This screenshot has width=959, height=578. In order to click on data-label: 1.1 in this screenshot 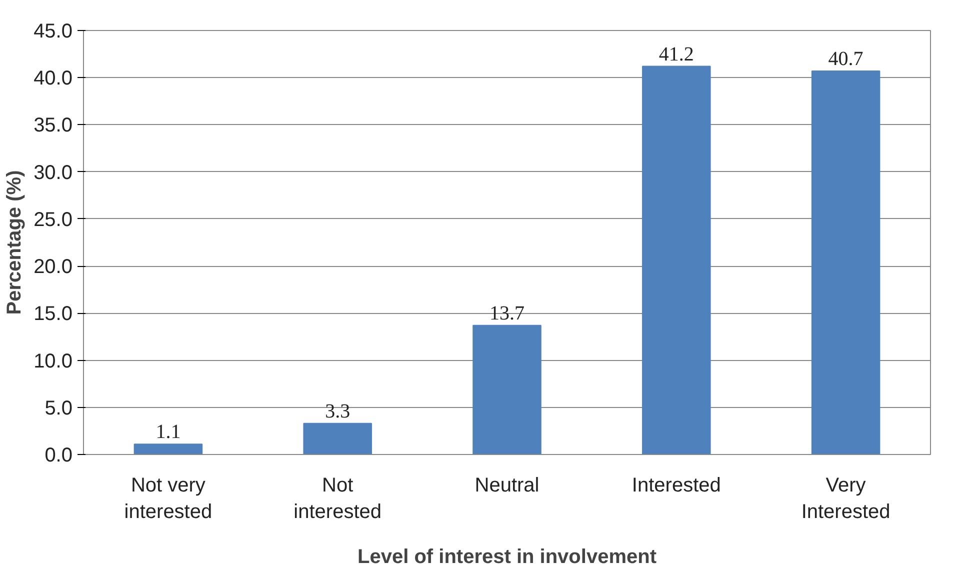, I will do `click(168, 432)`.